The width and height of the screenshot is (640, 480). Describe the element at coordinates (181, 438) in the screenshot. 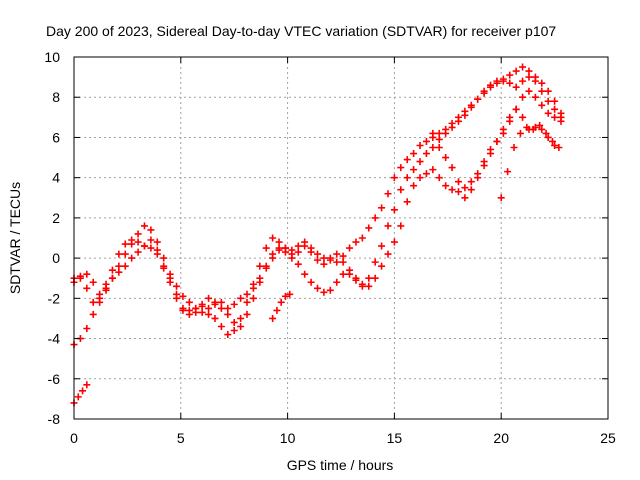

I see `x-tick-label: 5` at that location.